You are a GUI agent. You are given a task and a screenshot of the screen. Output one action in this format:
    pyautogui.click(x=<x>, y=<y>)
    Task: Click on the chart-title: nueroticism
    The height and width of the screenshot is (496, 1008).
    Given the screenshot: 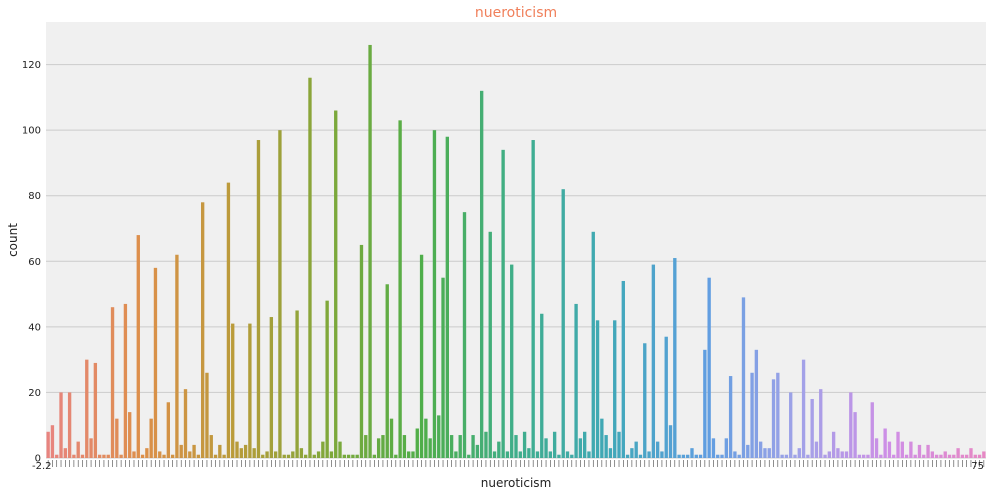 What is the action you would take?
    pyautogui.click(x=516, y=13)
    